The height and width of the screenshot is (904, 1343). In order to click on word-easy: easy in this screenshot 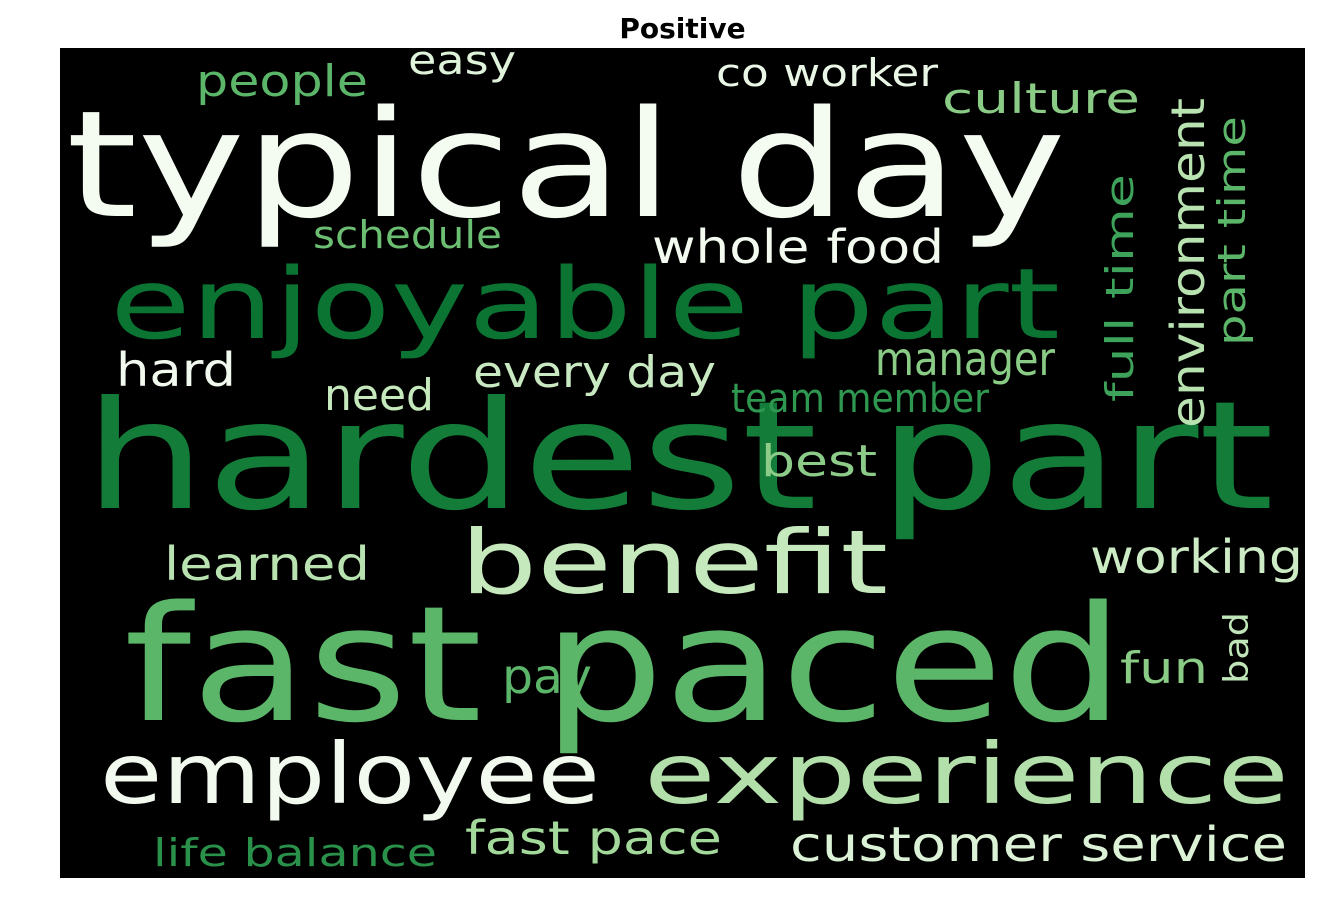, I will do `click(462, 66)`.